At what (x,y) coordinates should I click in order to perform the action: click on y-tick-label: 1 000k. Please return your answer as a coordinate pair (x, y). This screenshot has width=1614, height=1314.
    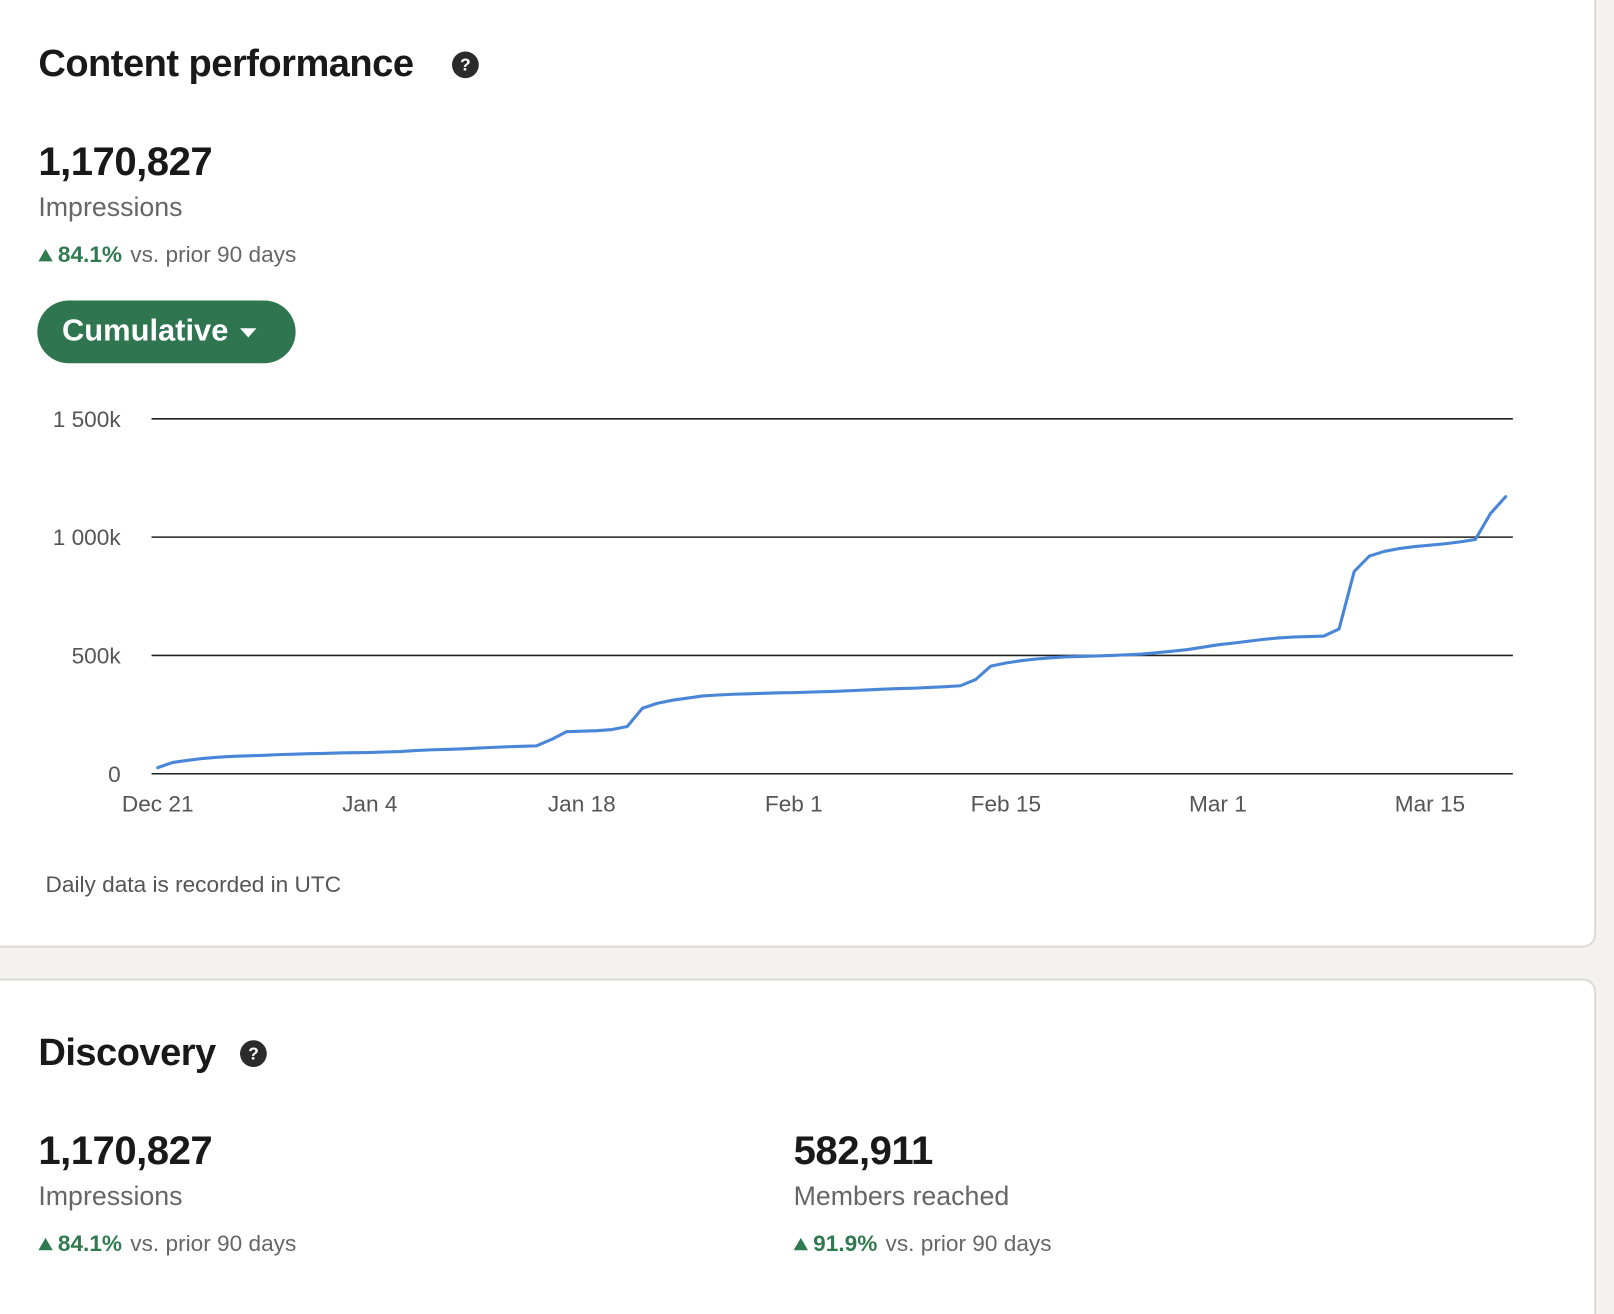
    Looking at the image, I should click on (87, 537).